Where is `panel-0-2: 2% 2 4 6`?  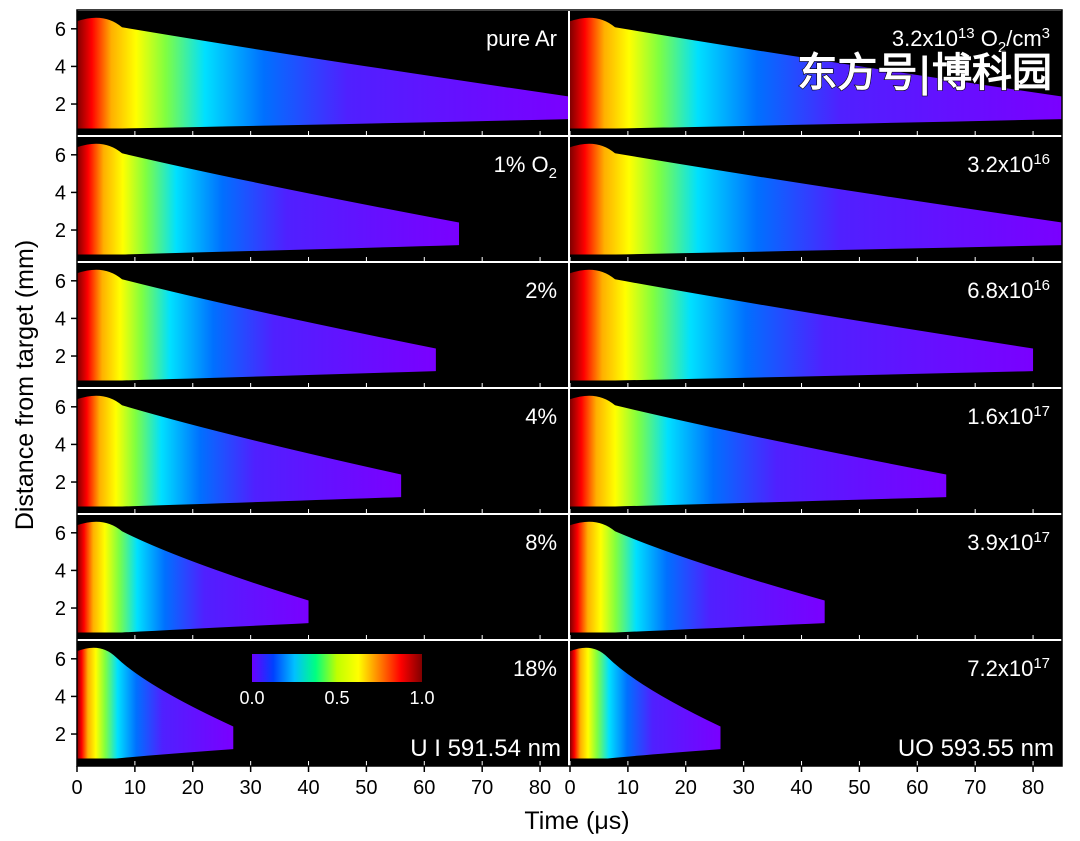
panel-0-2: 2% 2 4 6 is located at coordinates (312, 325).